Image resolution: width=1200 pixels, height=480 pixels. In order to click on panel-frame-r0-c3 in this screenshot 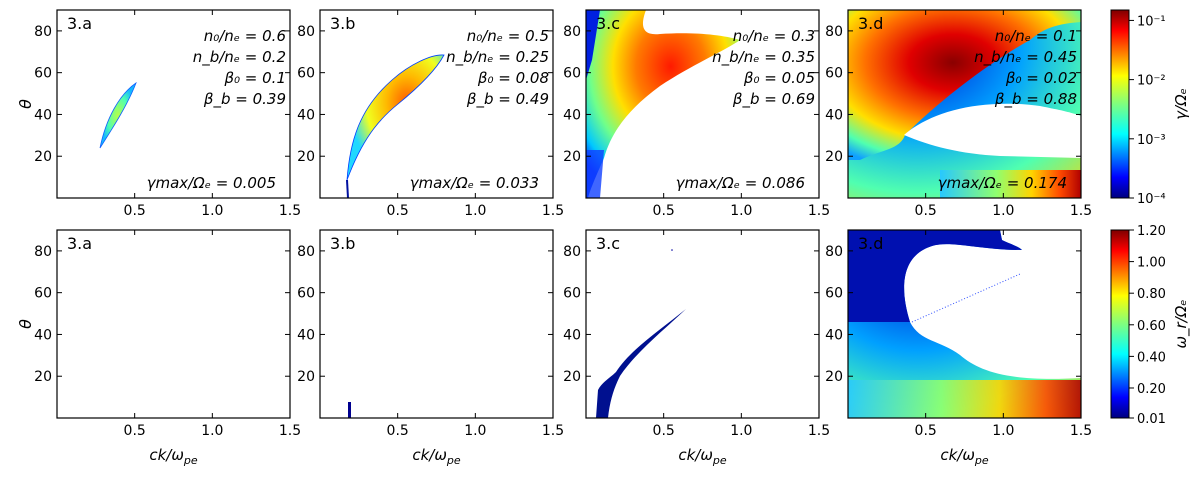, I will do `click(964, 104)`.